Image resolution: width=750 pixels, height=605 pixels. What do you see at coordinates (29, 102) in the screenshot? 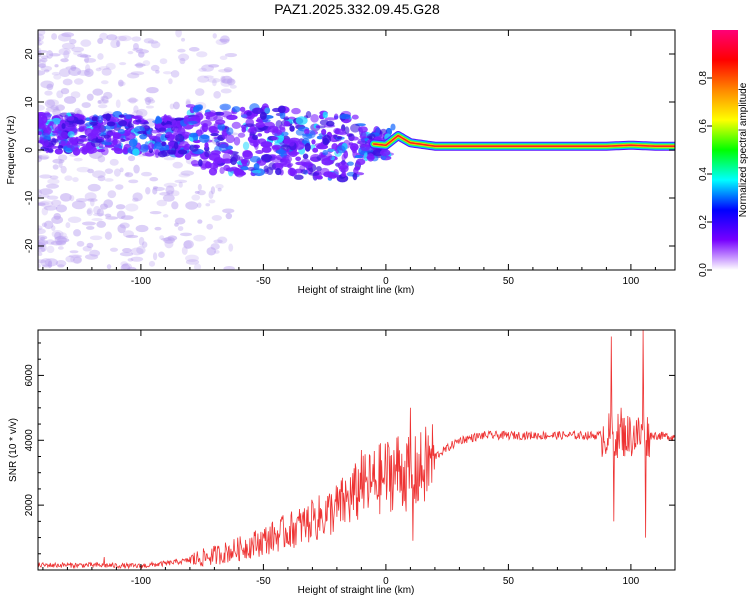
I see `spectrogram-y-tick-label: 10` at bounding box center [29, 102].